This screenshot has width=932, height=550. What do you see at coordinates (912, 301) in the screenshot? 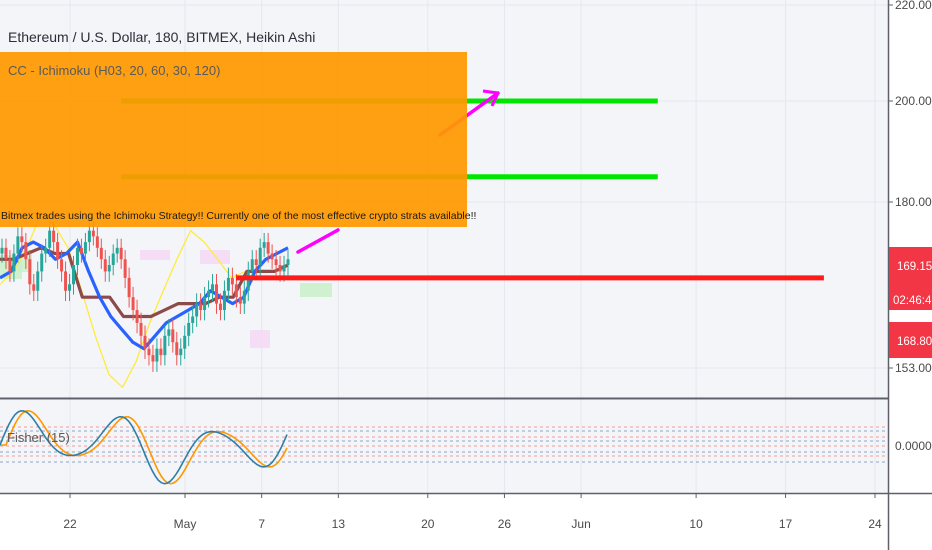
I see `bar-countdown: 02:46:46` at bounding box center [912, 301].